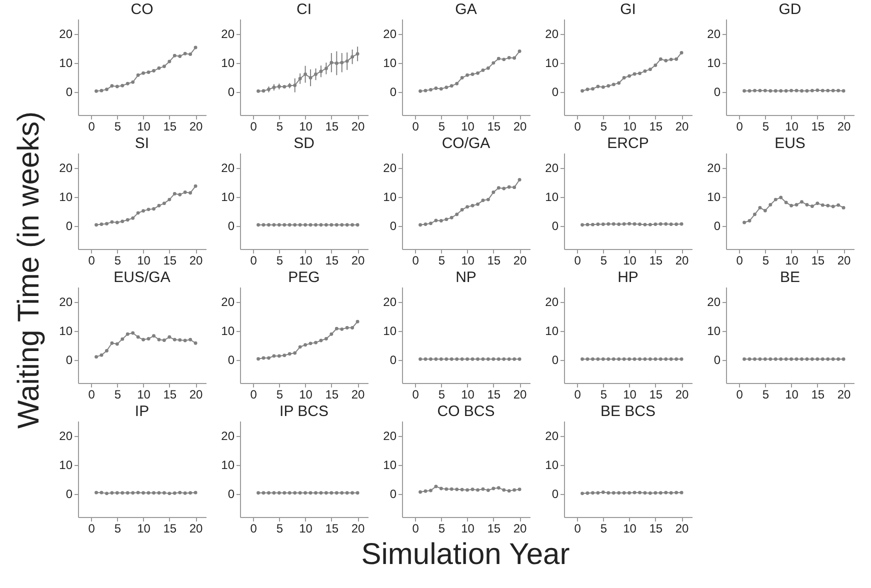 The height and width of the screenshot is (588, 871). Describe the element at coordinates (466, 9) in the screenshot. I see `chart-title: GA` at that location.